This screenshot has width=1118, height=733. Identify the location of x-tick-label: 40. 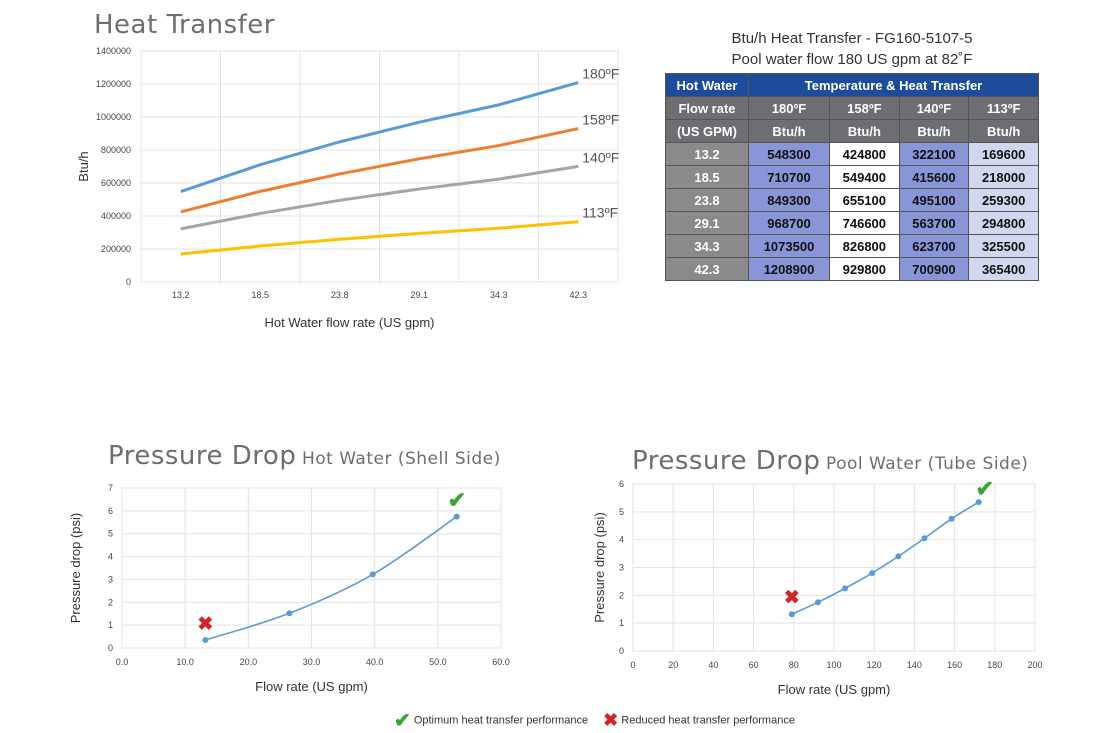
(713, 665).